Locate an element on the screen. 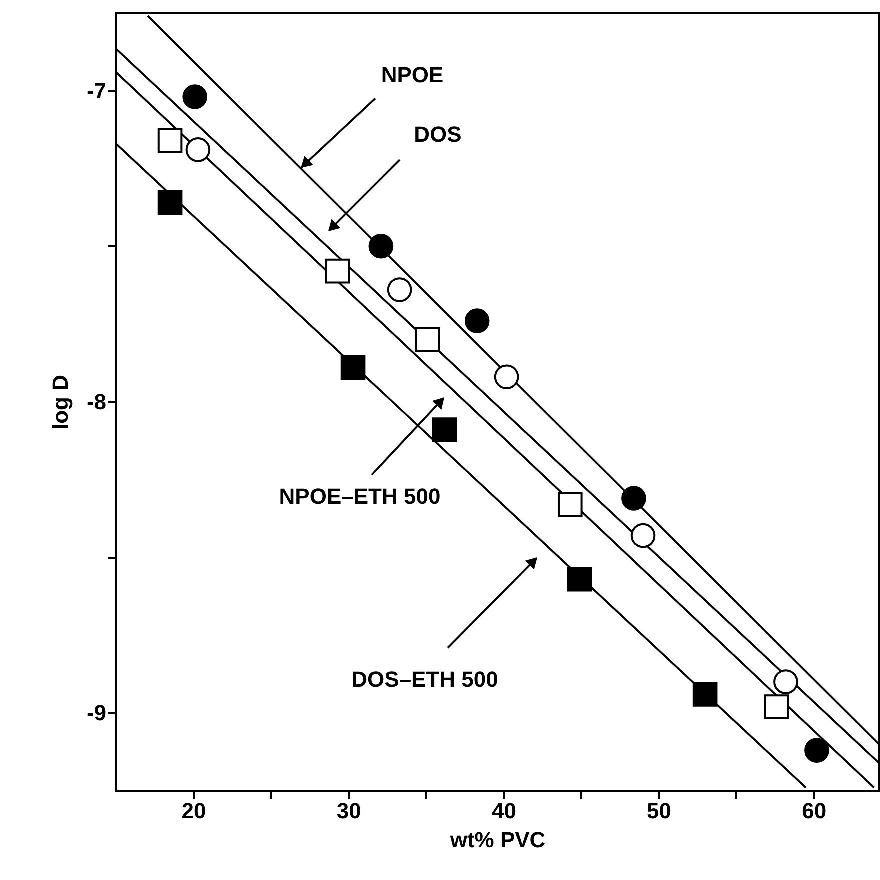 This screenshot has height=880, width=880. y-tick-label: -7 is located at coordinates (96, 91).